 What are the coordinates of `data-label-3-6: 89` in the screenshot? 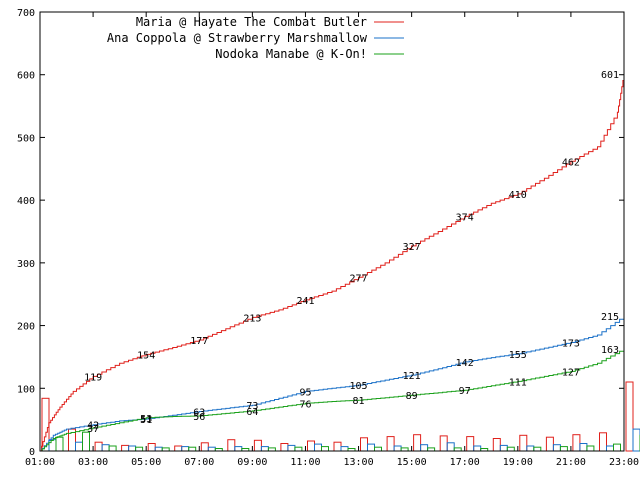 It's located at (412, 396).